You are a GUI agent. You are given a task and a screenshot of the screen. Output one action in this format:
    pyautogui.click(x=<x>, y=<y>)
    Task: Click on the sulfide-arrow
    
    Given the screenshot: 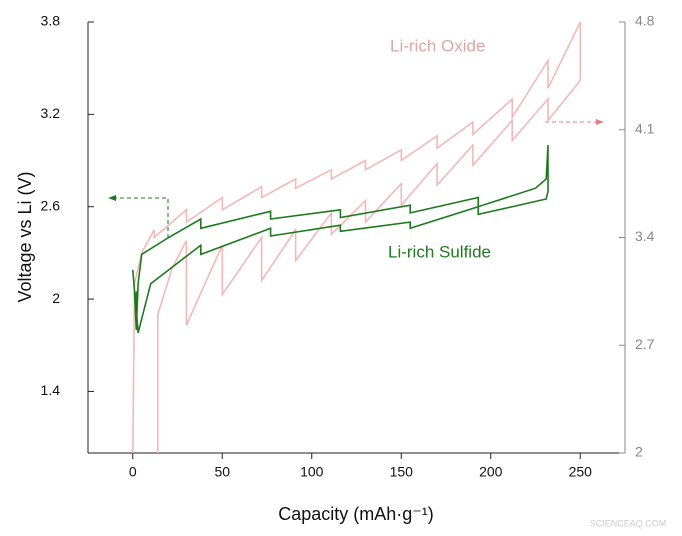 What is the action you would take?
    pyautogui.click(x=140, y=217)
    